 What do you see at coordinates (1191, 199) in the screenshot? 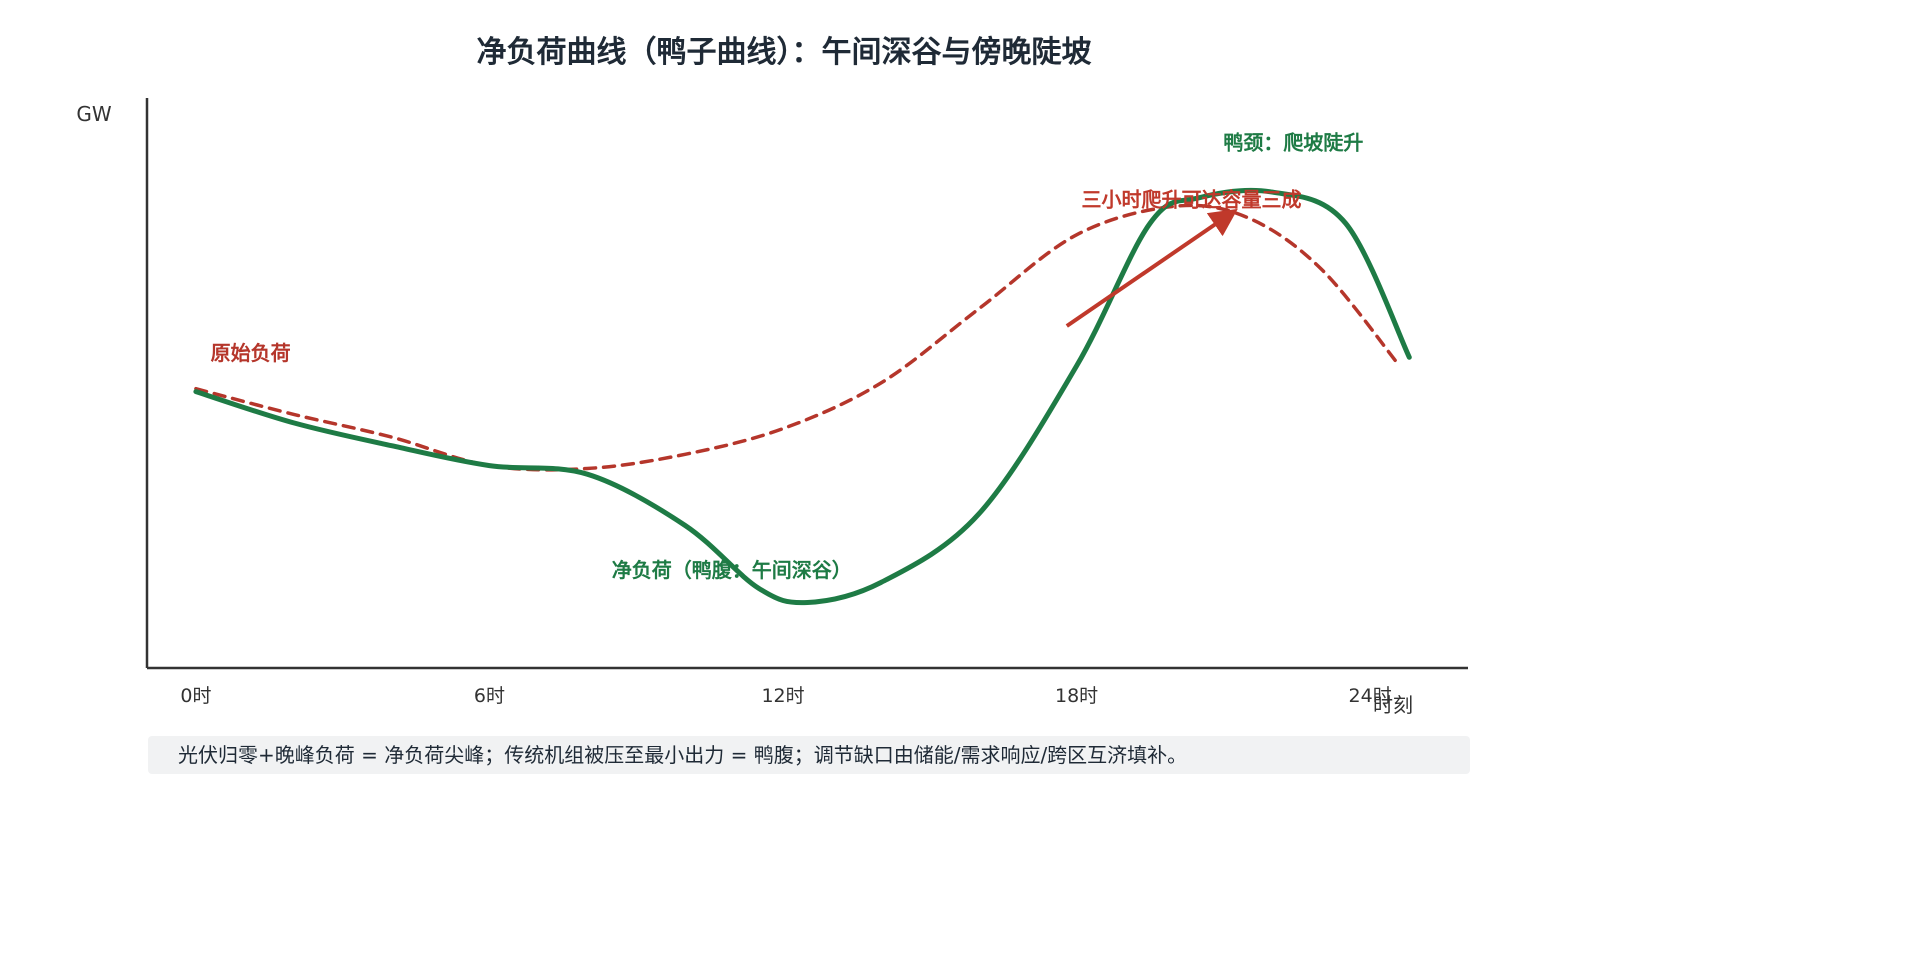
I see `ramp-note-label: 三小时爬升可达容量三成` at bounding box center [1191, 199].